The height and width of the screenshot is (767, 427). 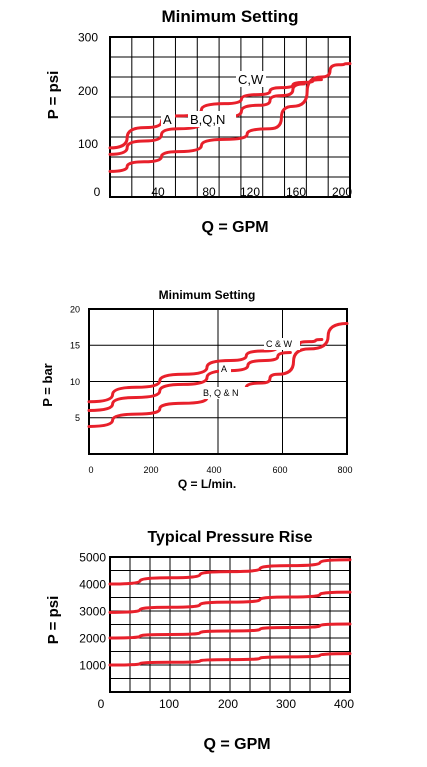 What do you see at coordinates (88, 144) in the screenshot?
I see `y-tick-label: 100` at bounding box center [88, 144].